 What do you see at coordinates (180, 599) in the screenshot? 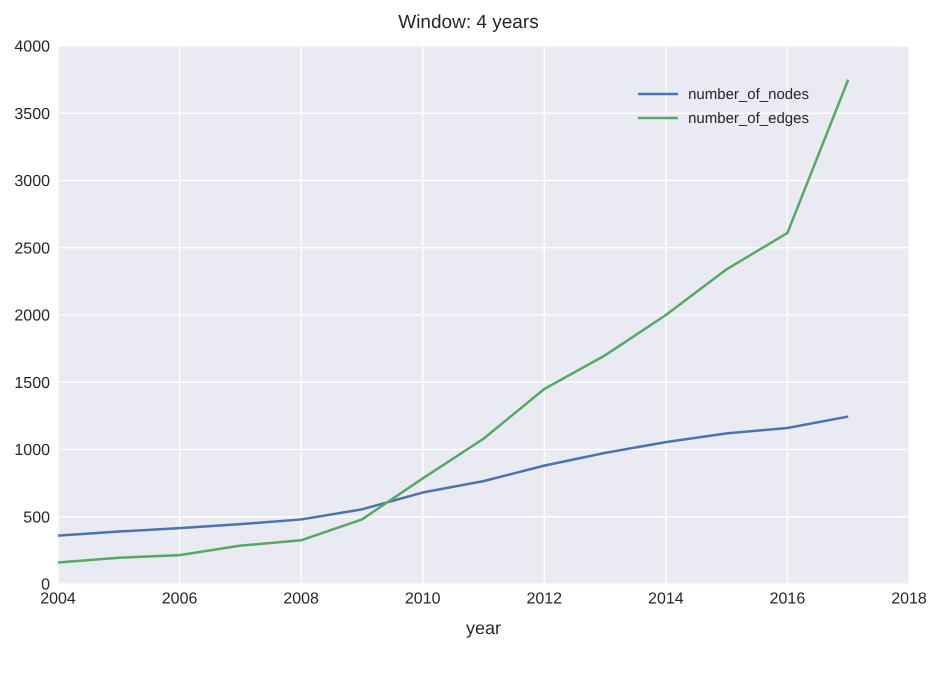
I see `x-tick-label: 2006` at bounding box center [180, 599].